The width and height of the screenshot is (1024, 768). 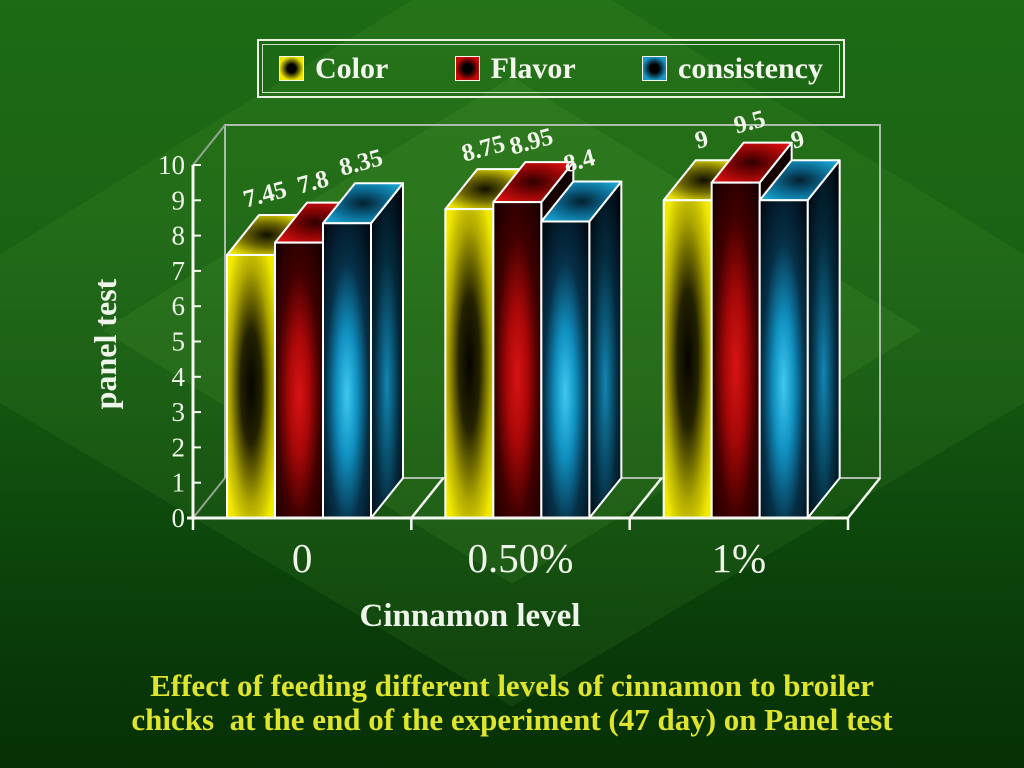 What do you see at coordinates (533, 68) in the screenshot?
I see `legend-label: Flavor` at bounding box center [533, 68].